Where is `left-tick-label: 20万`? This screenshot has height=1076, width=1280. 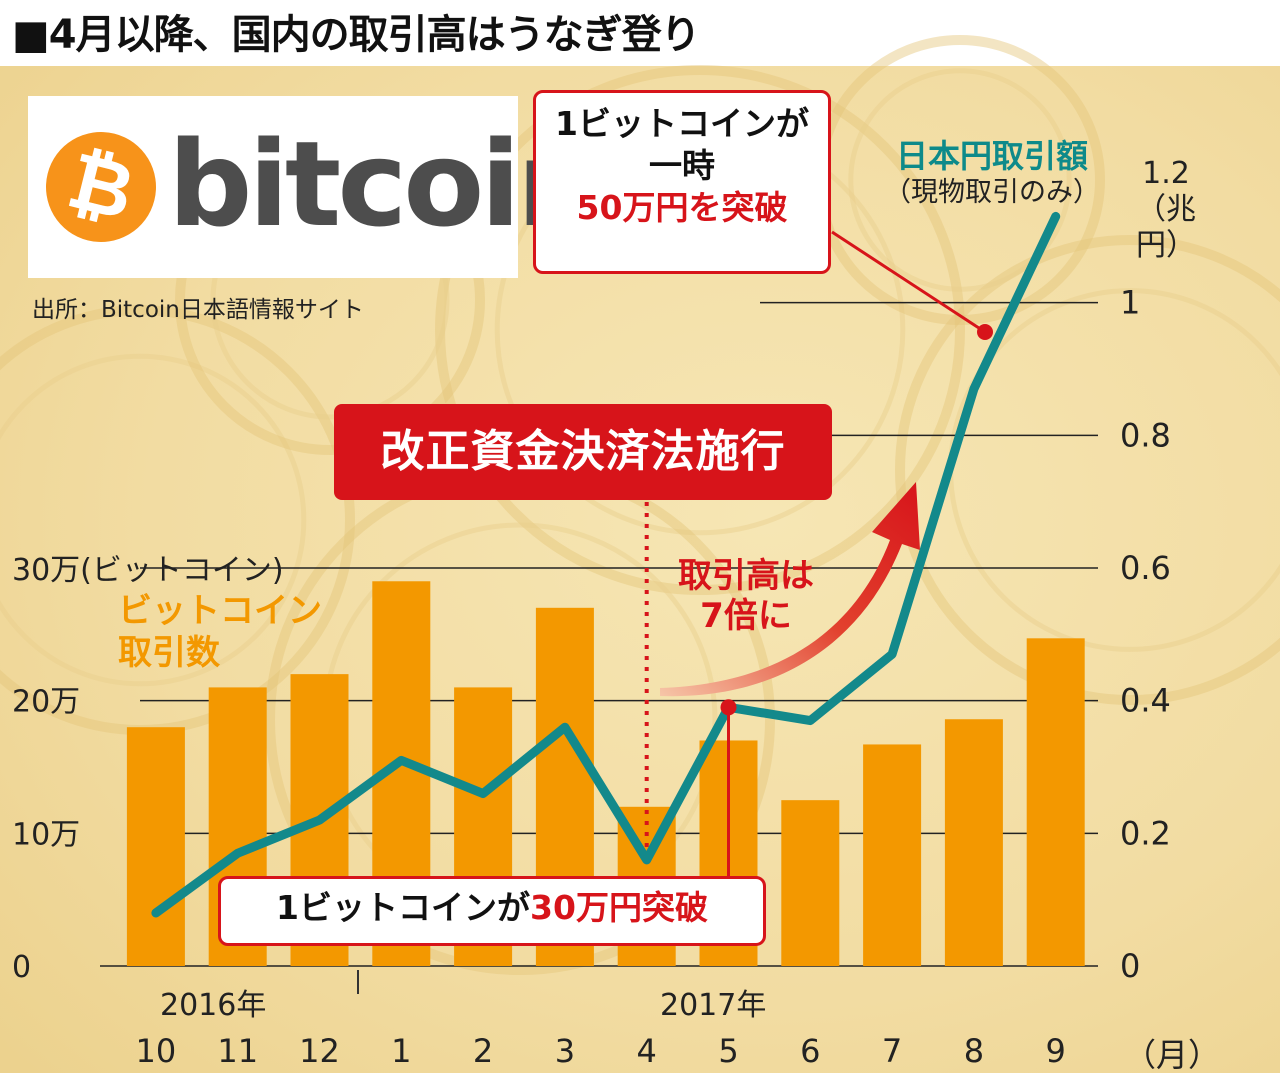
left-tick-label: 20万 is located at coordinates (46, 702).